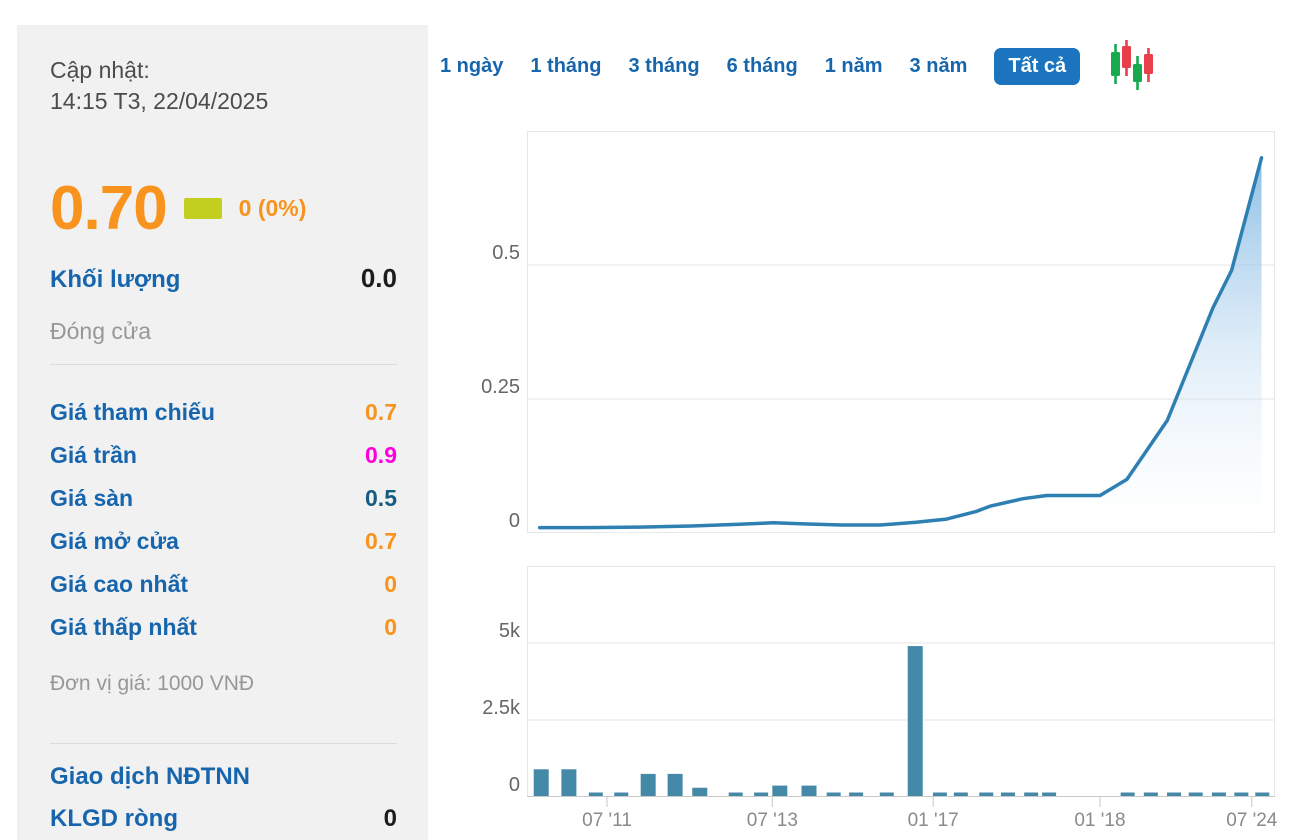  What do you see at coordinates (223, 455) in the screenshot?
I see `row-ceiling-price: Giá trần 0.9` at bounding box center [223, 455].